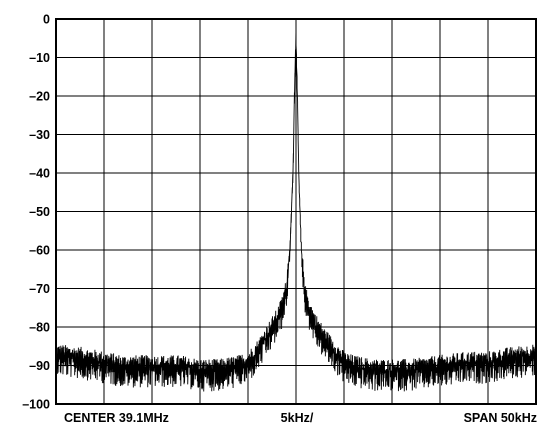  What do you see at coordinates (39, 366) in the screenshot?
I see `y-tick-label: –90` at bounding box center [39, 366].